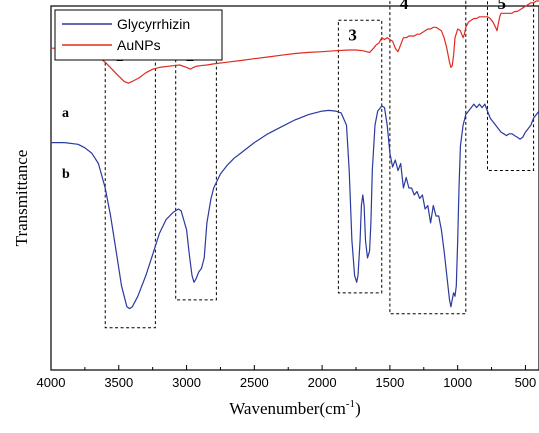  I want to click on x-tick-label: 500, so click(526, 382).